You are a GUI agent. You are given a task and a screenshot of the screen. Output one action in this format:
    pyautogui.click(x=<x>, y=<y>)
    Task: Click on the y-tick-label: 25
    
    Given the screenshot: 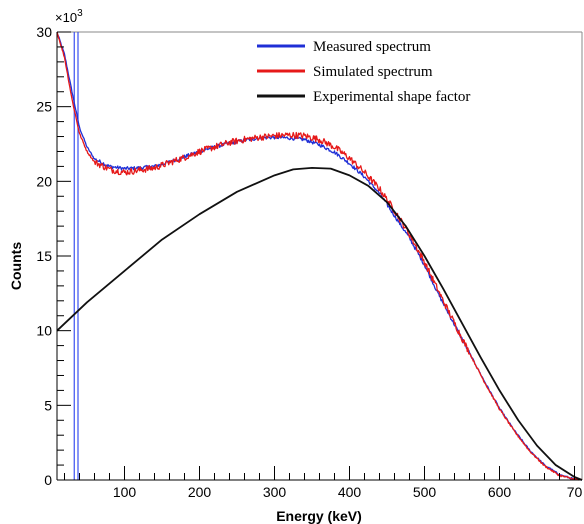 What is the action you would take?
    pyautogui.click(x=44, y=107)
    